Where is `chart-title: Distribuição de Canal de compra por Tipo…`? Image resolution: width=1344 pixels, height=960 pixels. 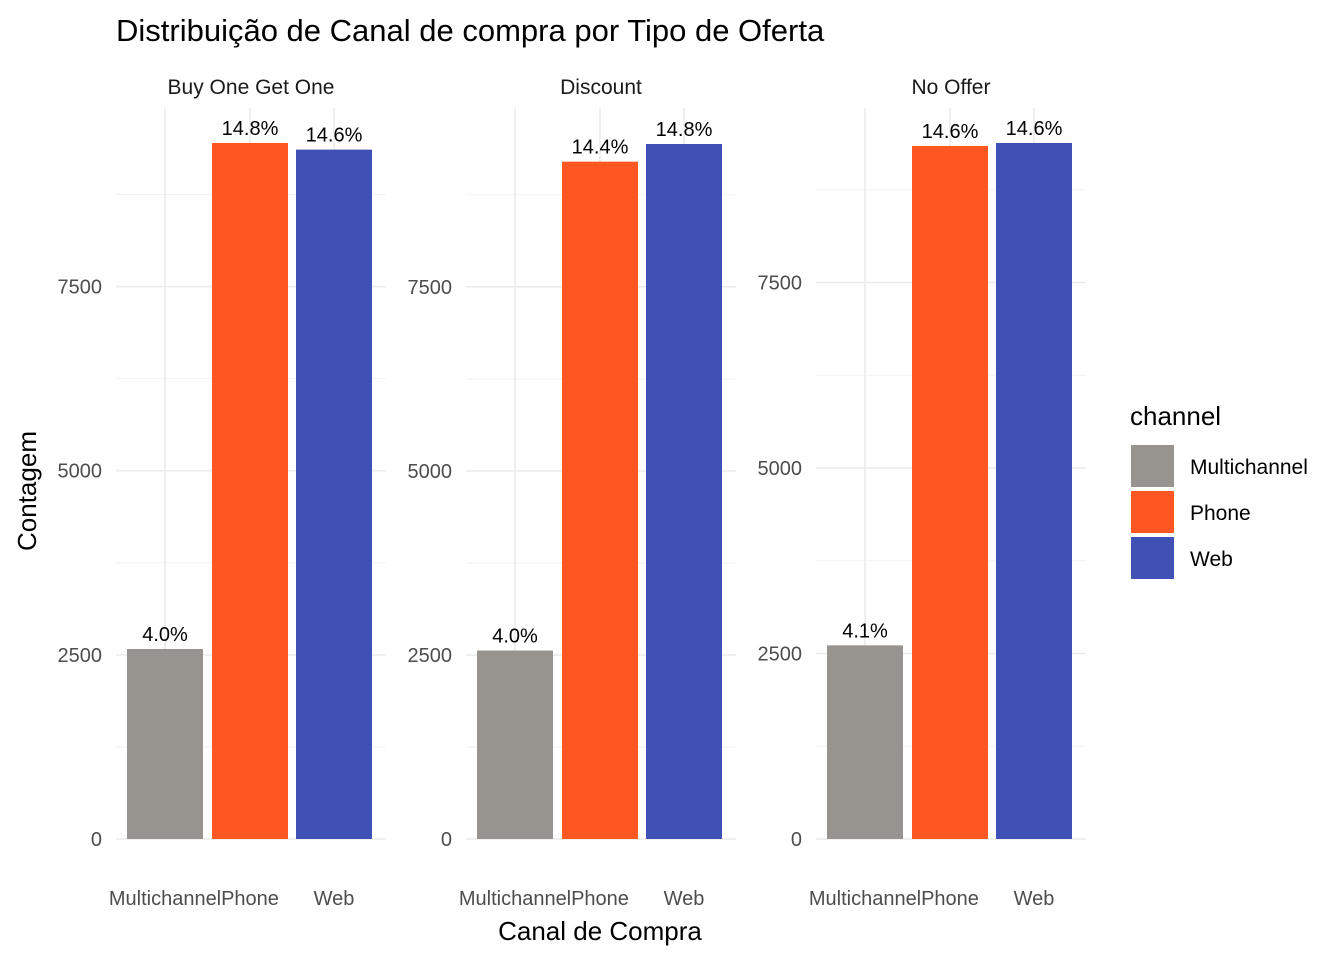 chart-title: Distribuição de Canal de compra por Tipo… is located at coordinates (470, 30).